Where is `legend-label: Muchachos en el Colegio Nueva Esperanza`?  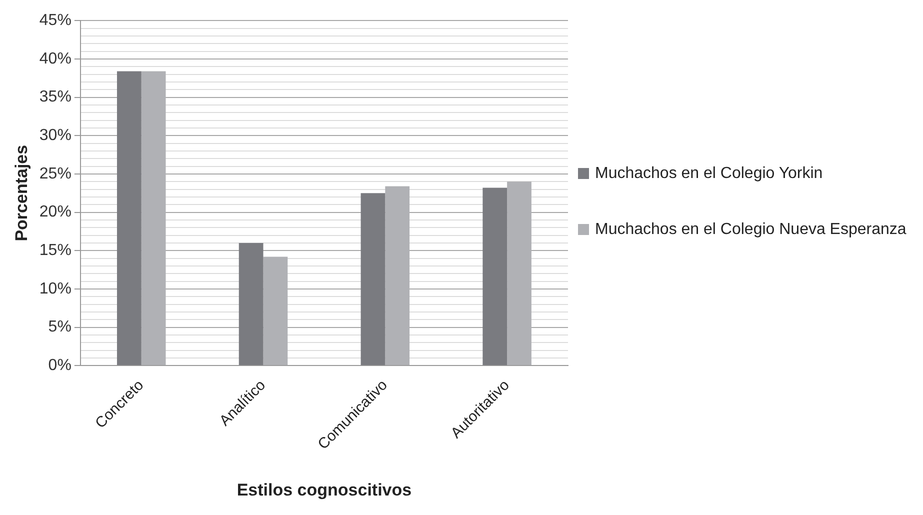
legend-label: Muchachos en el Colegio Nueva Esperanza is located at coordinates (750, 230).